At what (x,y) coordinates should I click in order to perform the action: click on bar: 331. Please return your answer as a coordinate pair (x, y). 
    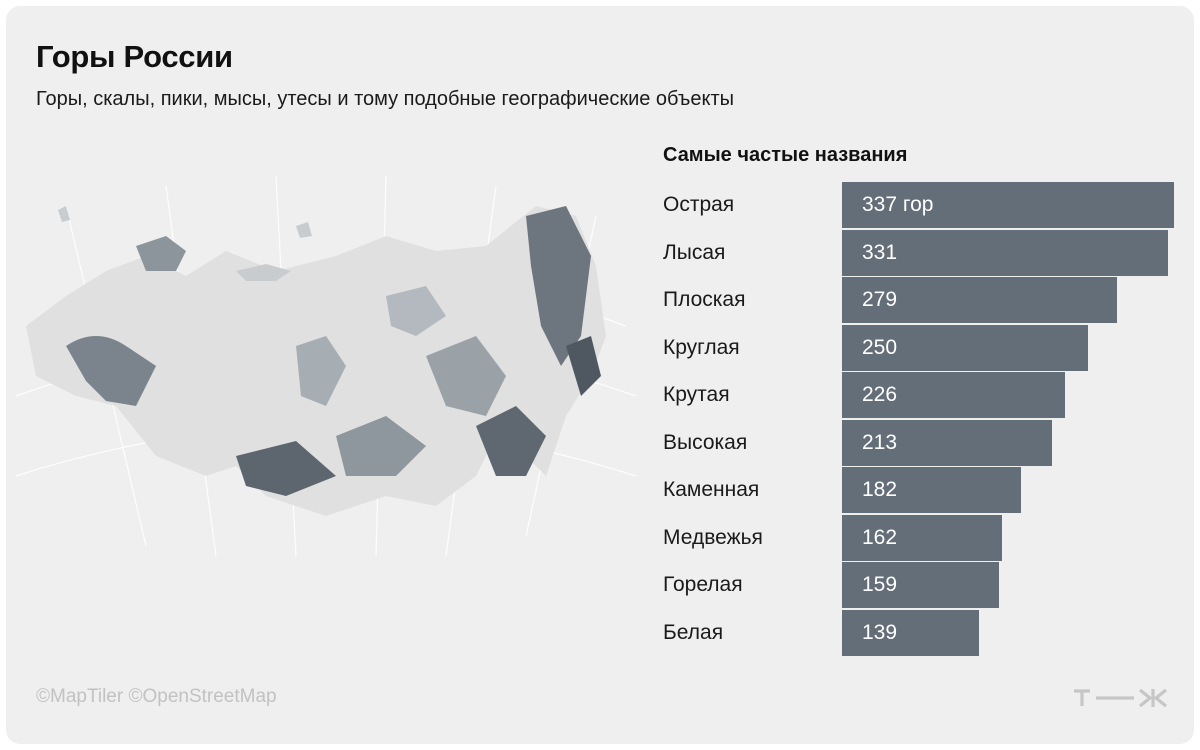
    Looking at the image, I should click on (1005, 252).